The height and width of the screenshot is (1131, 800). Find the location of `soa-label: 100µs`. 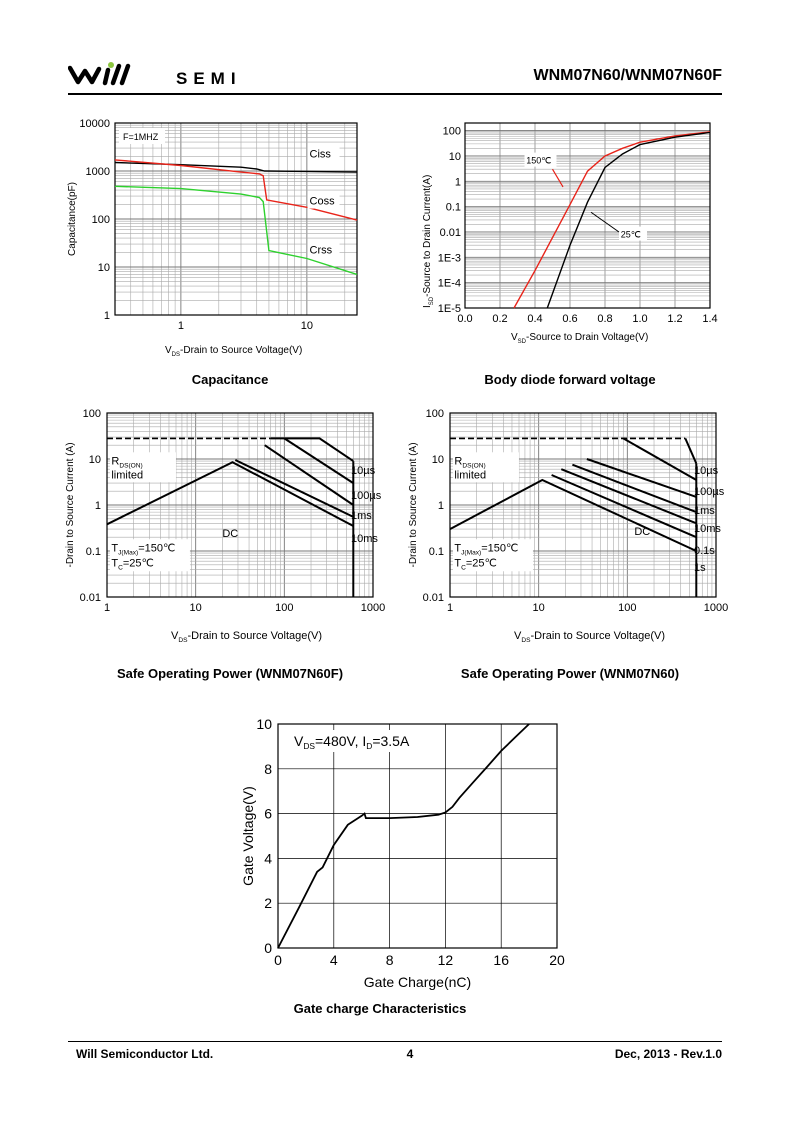

soa-label: 100µs is located at coordinates (709, 492).